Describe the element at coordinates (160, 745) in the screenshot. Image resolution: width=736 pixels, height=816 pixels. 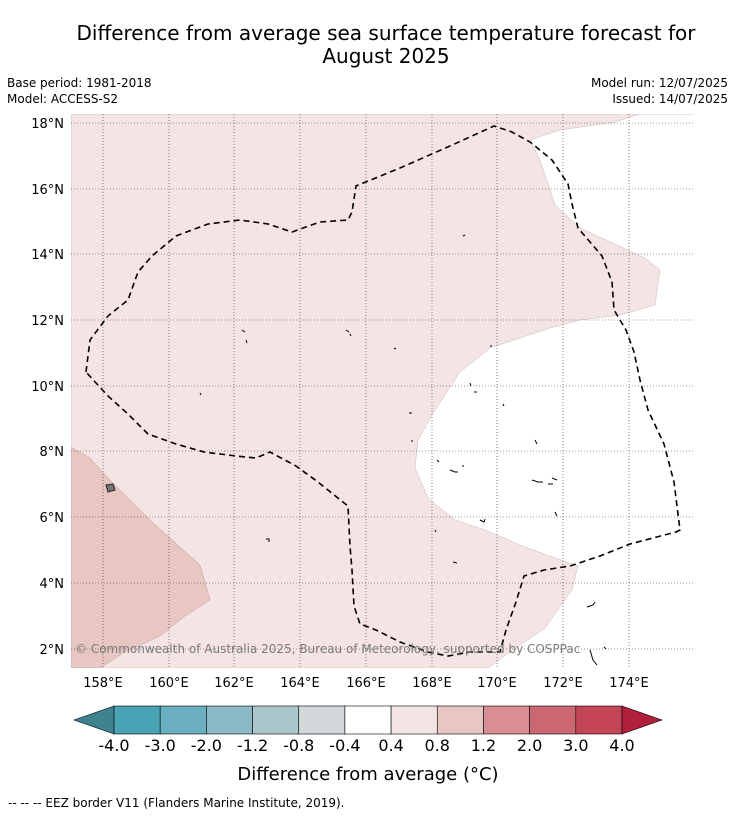
I see `colorbar-tick-label: -3.0` at that location.